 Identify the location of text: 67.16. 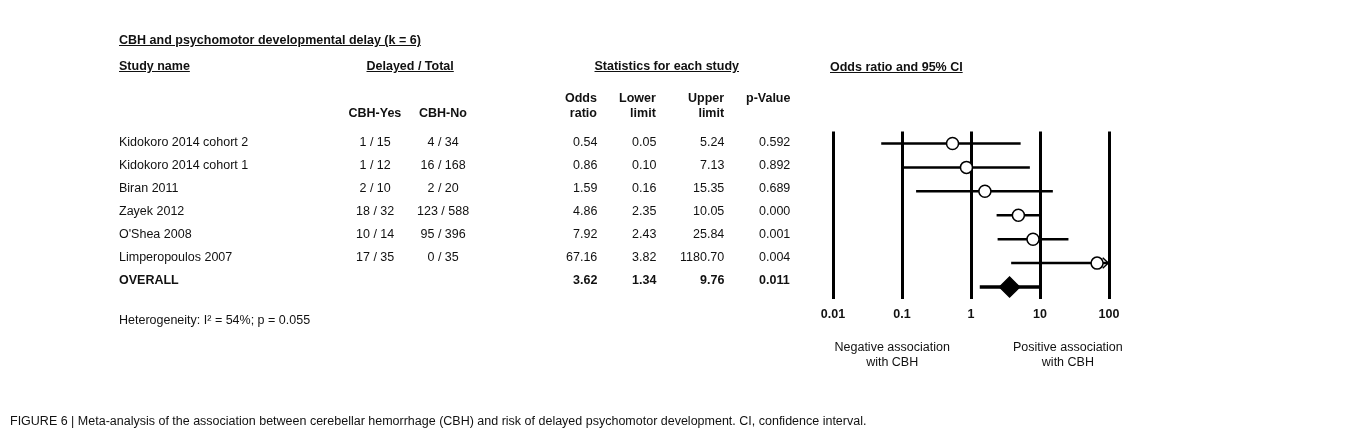
(582, 257).